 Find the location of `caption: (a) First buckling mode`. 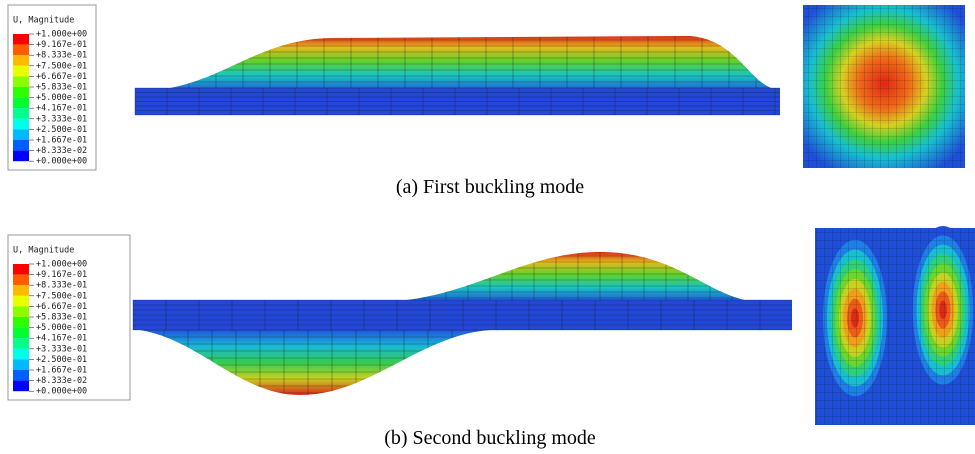

caption: (a) First buckling mode is located at coordinates (490, 187).